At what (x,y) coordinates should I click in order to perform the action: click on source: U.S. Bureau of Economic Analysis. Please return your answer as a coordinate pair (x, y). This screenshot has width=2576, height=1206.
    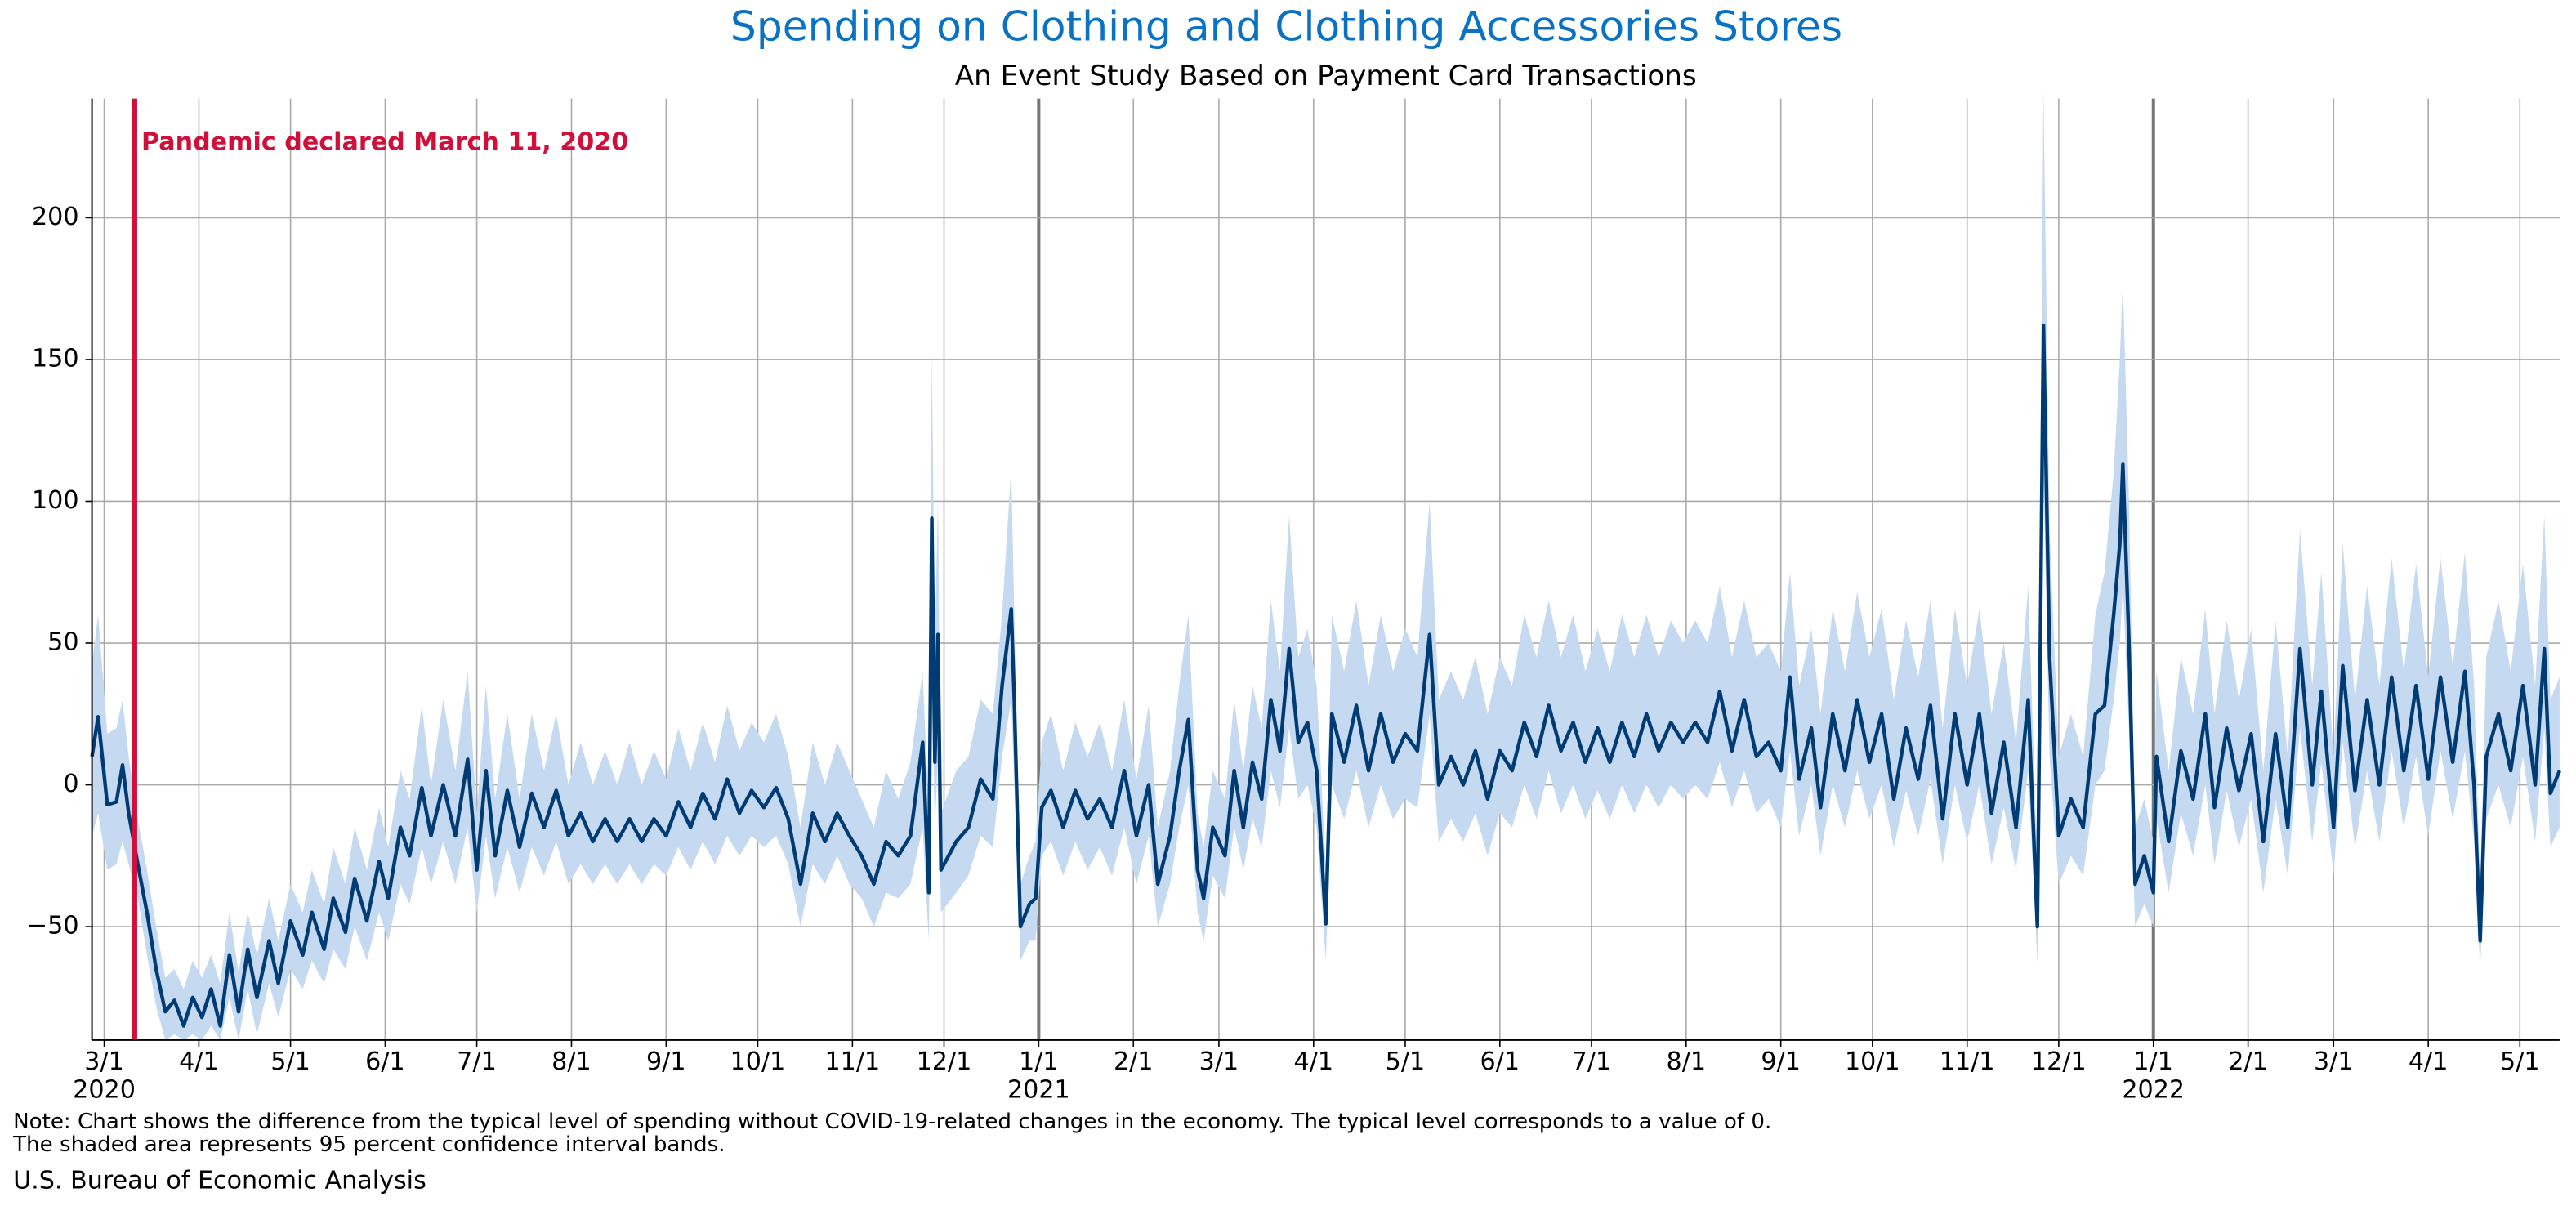
    Looking at the image, I should click on (220, 1180).